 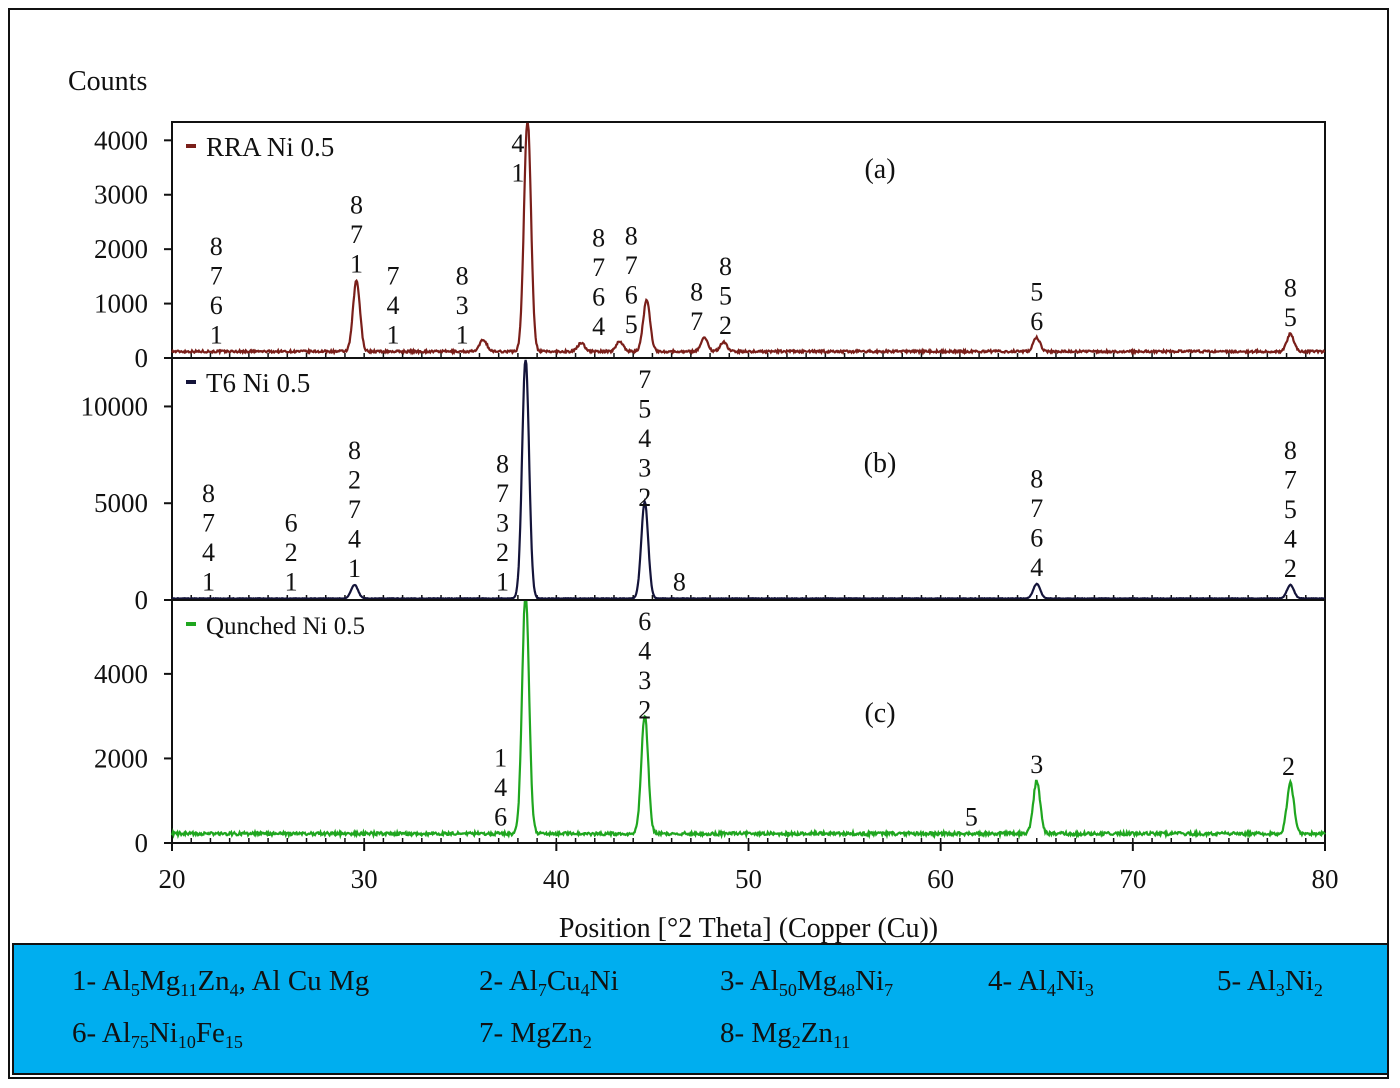 I want to click on legend-item-3: 3- Al50Mg48Ni7, so click(x=806, y=982).